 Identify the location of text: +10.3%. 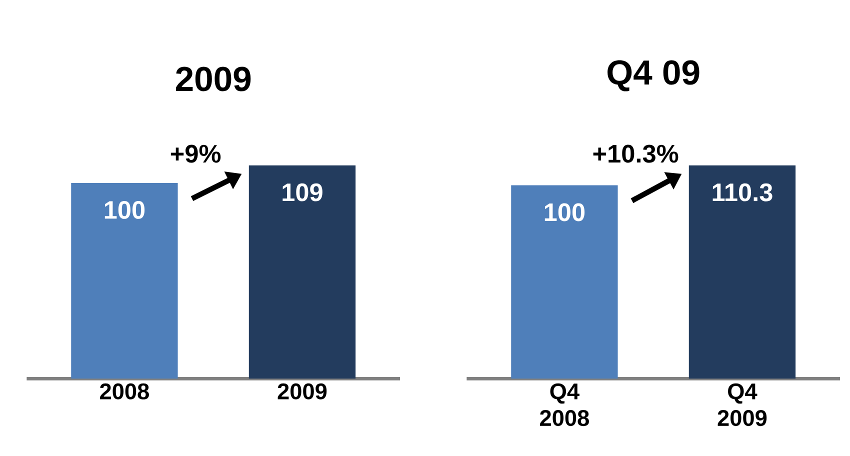
(635, 153).